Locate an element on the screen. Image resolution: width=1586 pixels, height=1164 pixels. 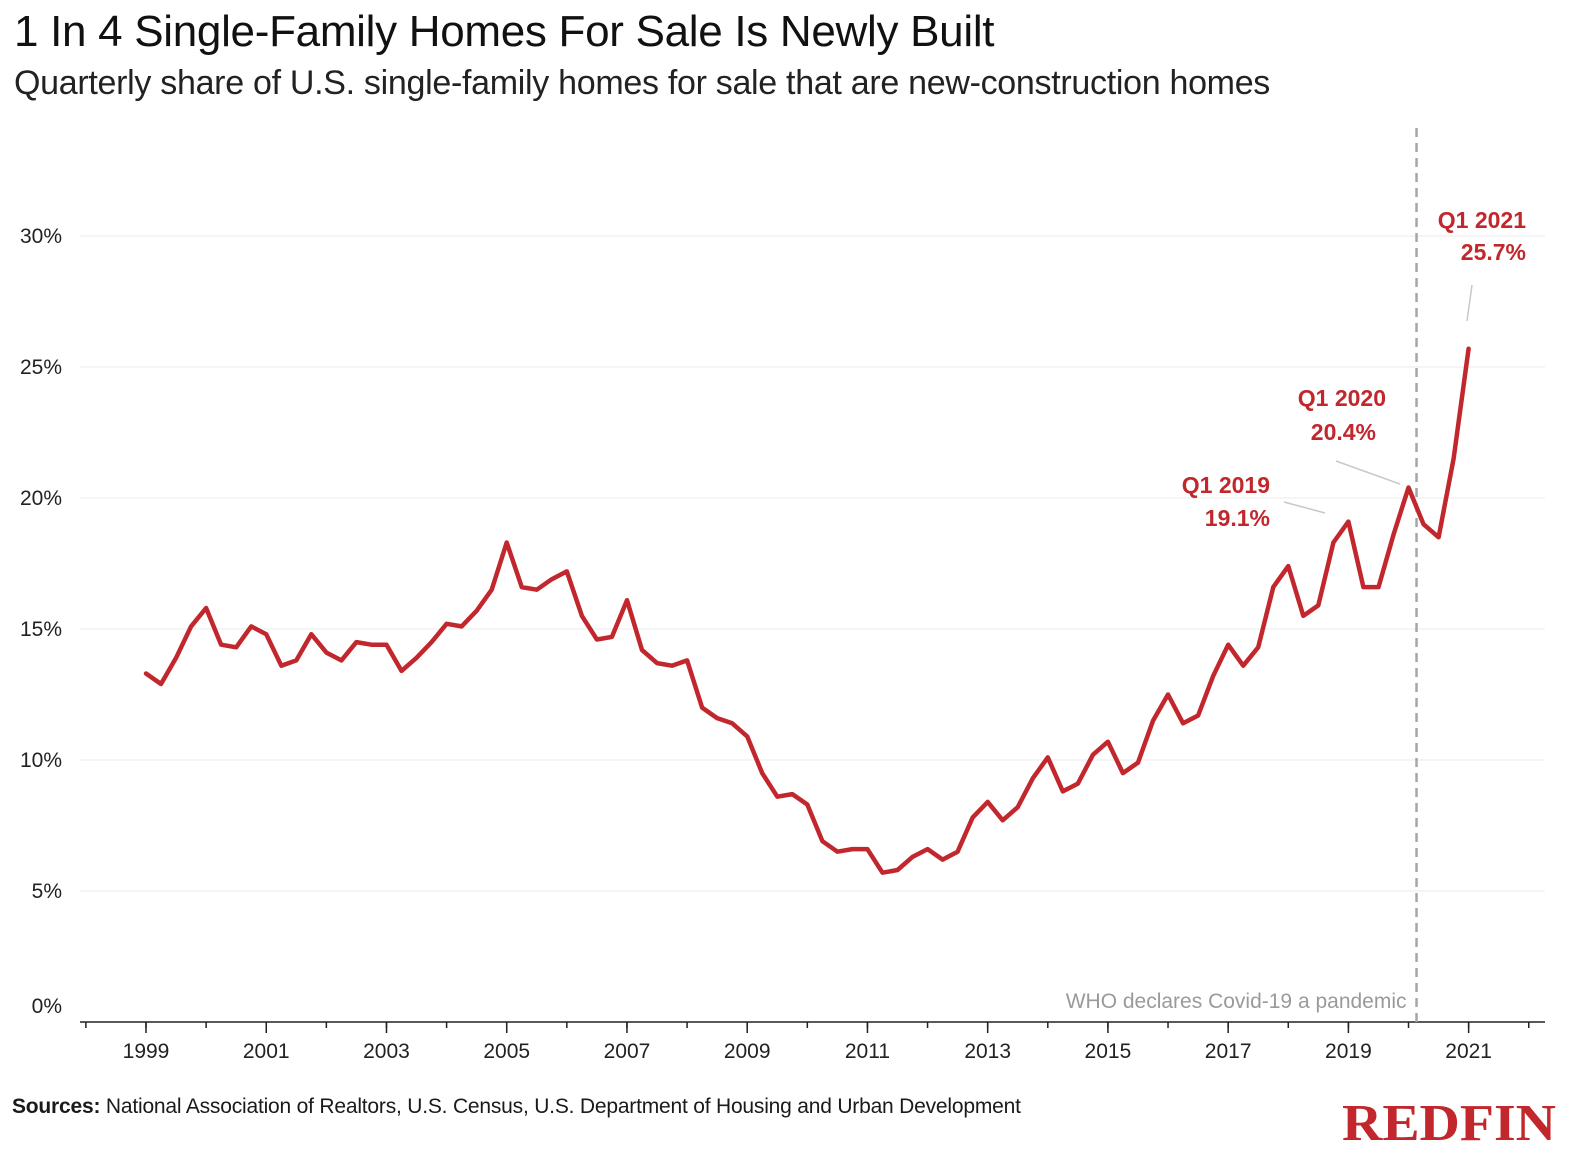
redfin-logo: REDFIN is located at coordinates (1449, 1121).